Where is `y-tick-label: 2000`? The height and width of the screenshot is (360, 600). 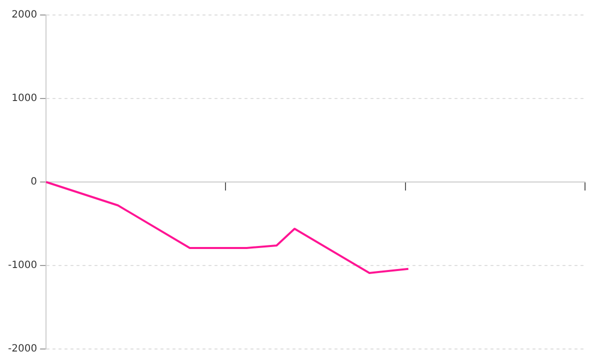
y-tick-label: 2000 is located at coordinates (25, 15).